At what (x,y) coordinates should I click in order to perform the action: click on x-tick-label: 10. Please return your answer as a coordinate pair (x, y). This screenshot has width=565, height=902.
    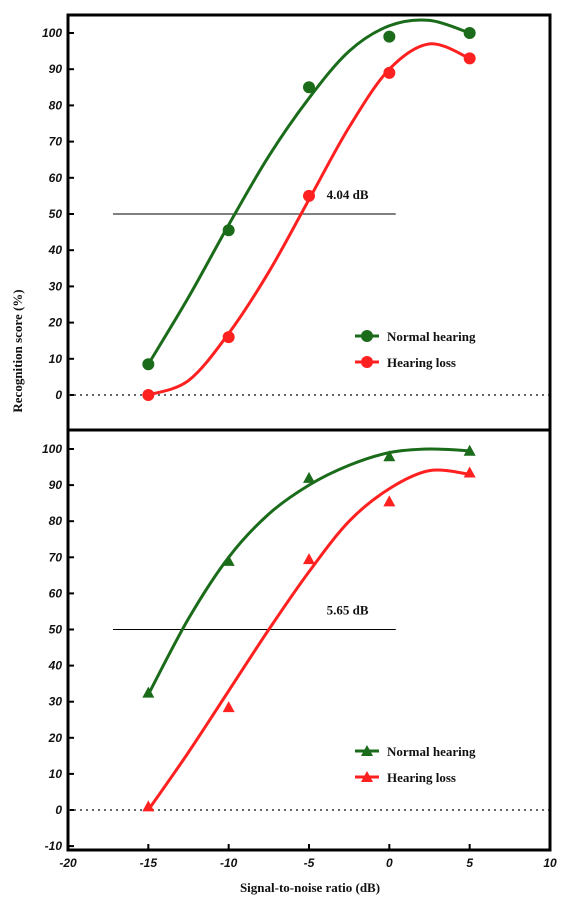
    Looking at the image, I should click on (550, 863).